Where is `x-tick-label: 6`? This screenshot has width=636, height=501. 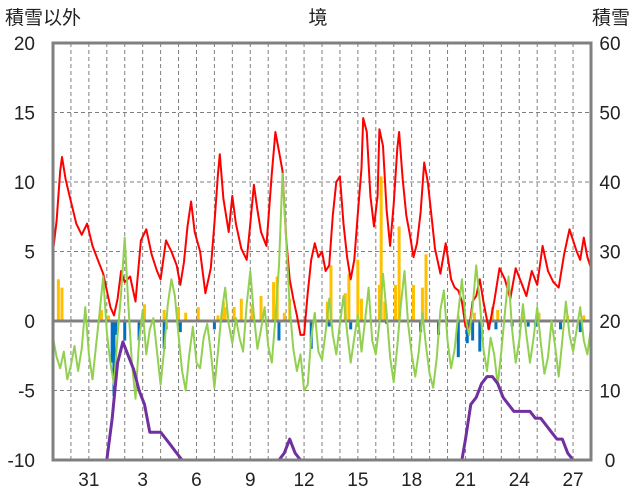 x-tick-label: 6 is located at coordinates (196, 480).